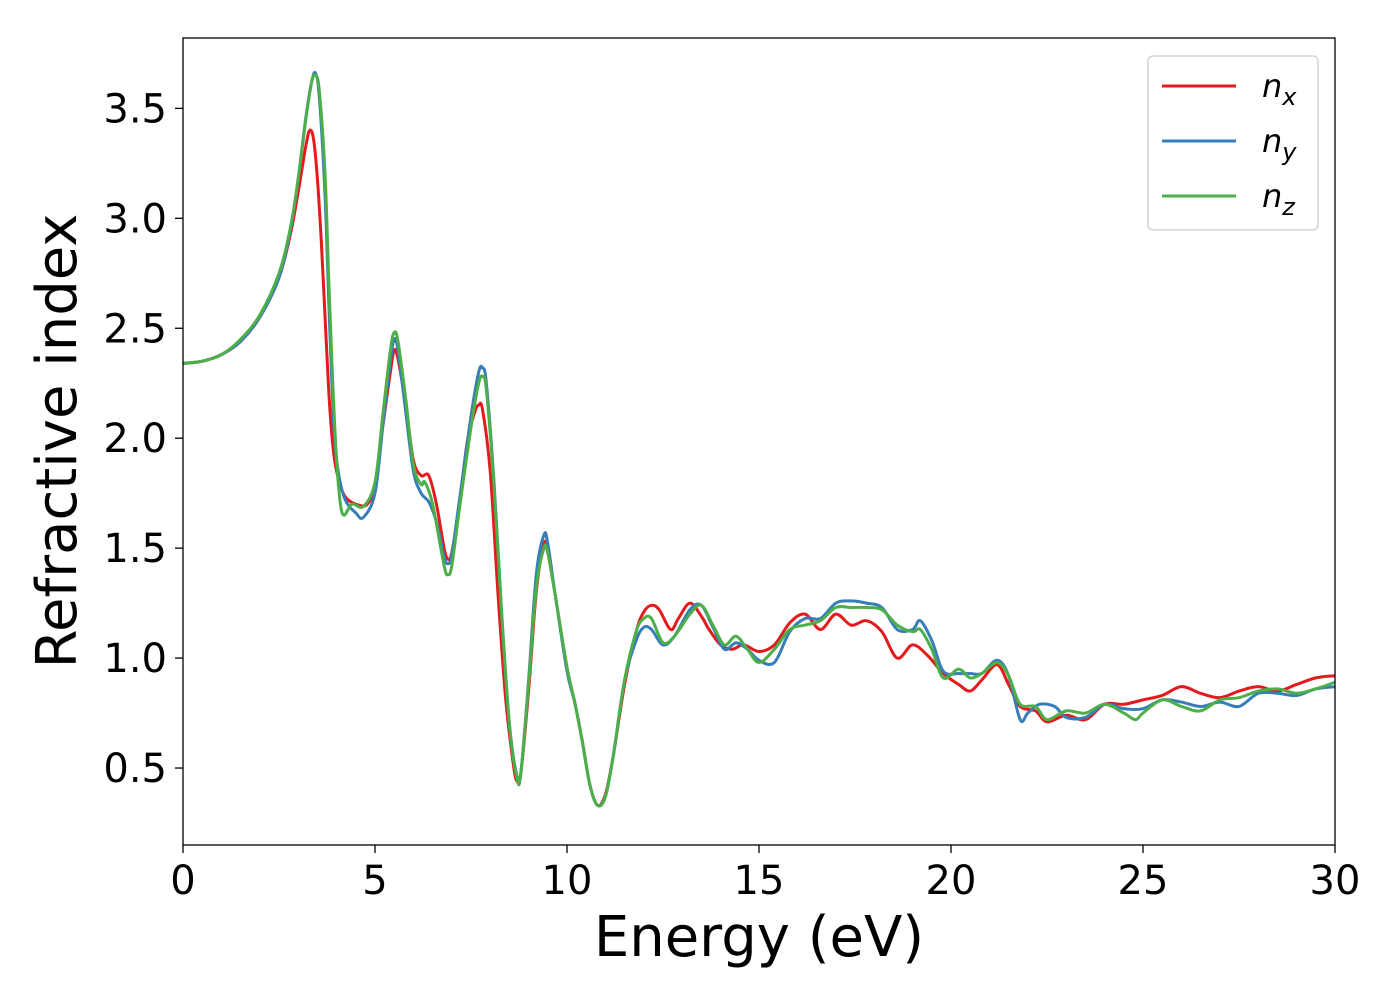  Describe the element at coordinates (1288, 207) in the screenshot. I see `legend-label-subscript: z` at that location.